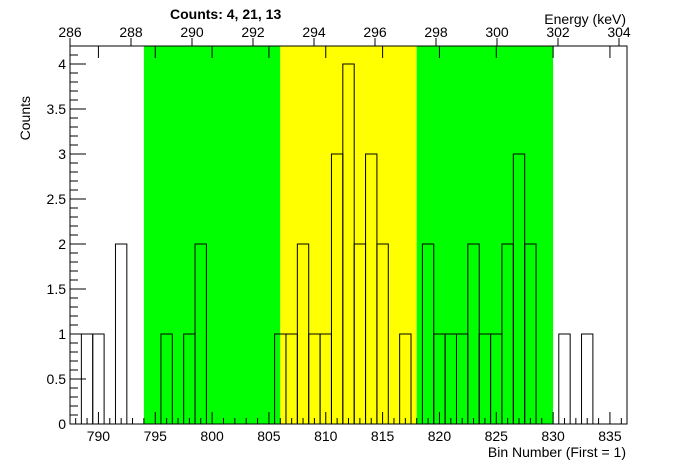  What do you see at coordinates (212, 436) in the screenshot?
I see `x-tick-label: 800` at bounding box center [212, 436].